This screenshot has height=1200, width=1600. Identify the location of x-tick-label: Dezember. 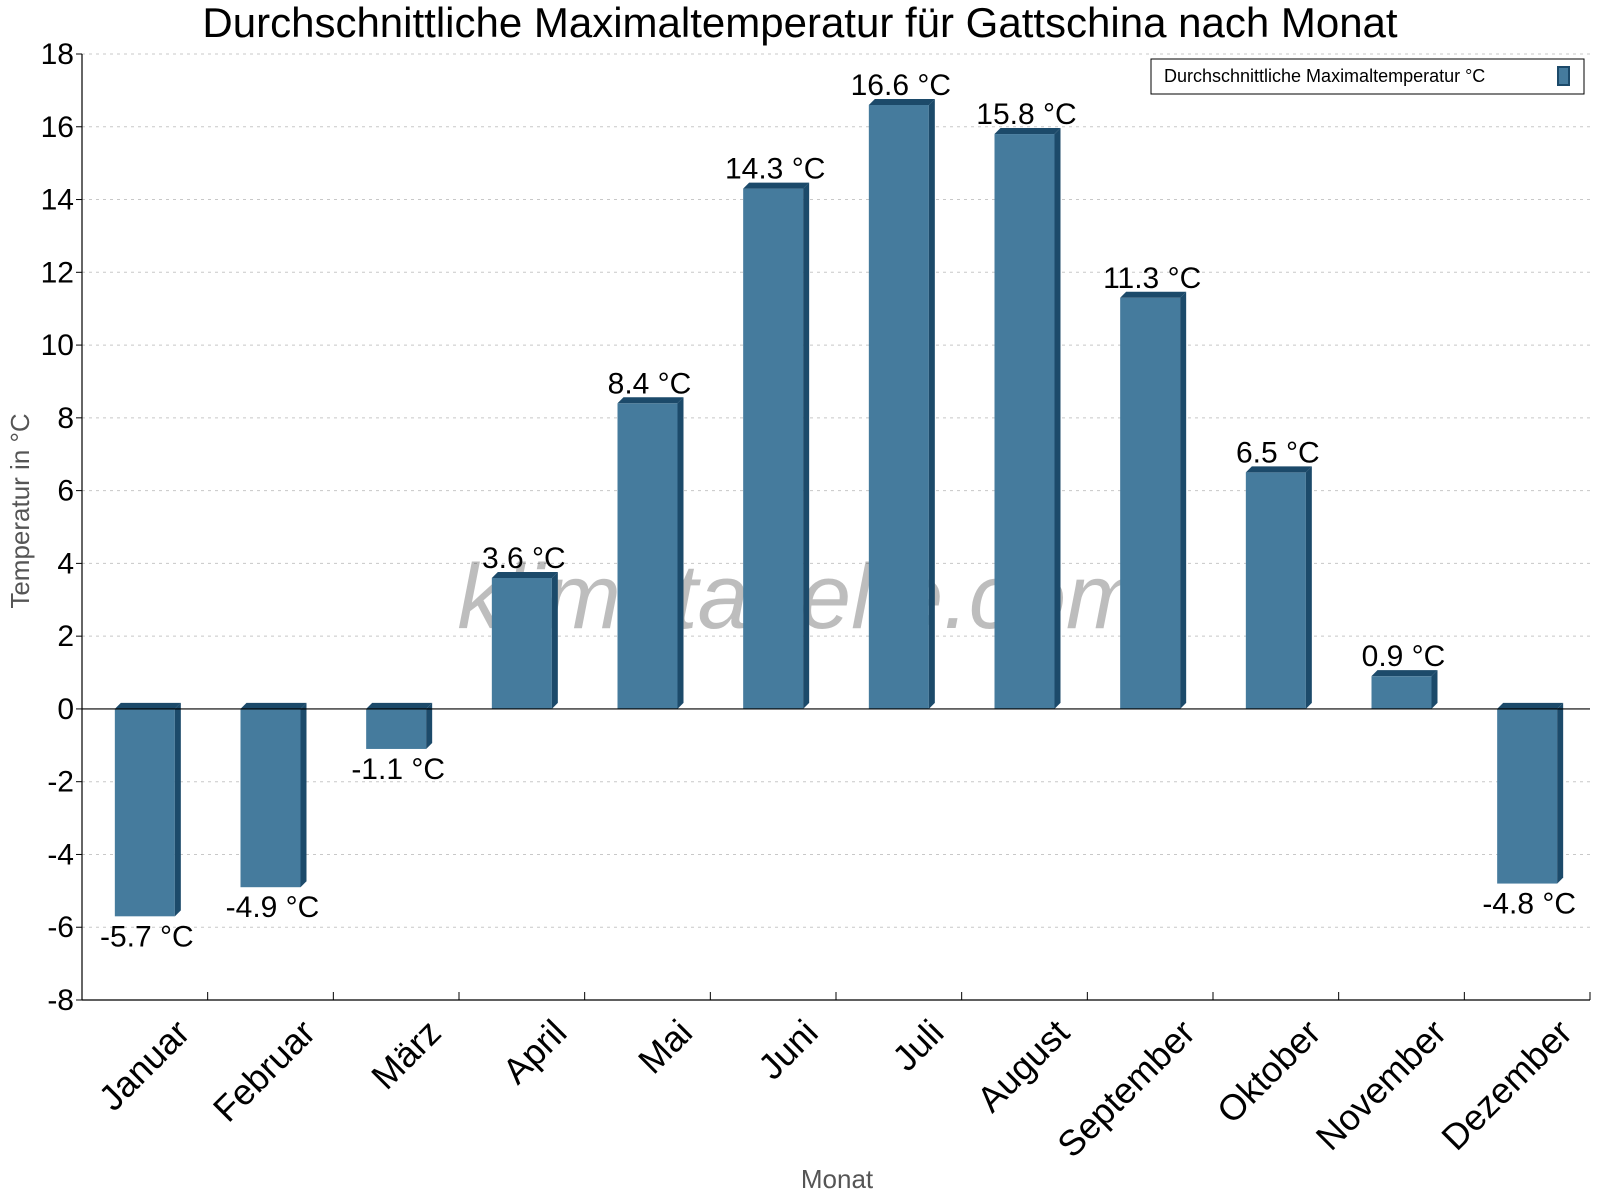
(1506, 1085).